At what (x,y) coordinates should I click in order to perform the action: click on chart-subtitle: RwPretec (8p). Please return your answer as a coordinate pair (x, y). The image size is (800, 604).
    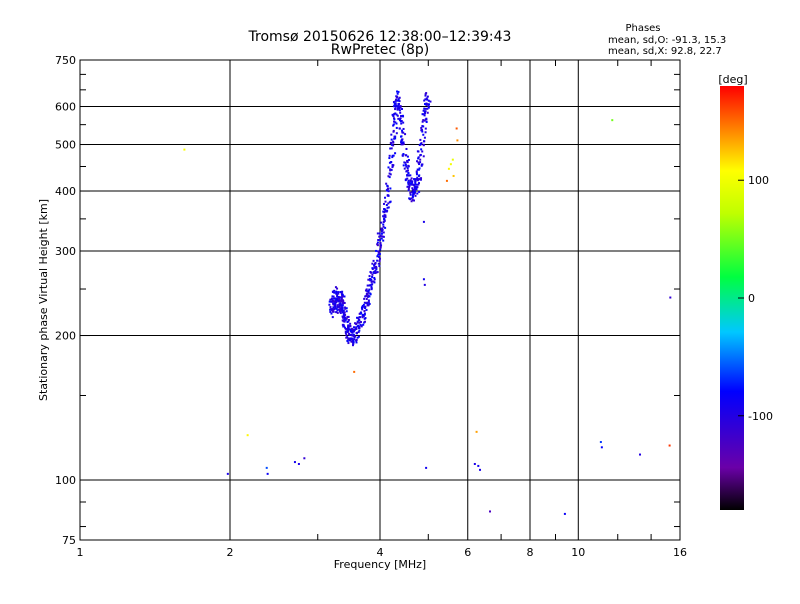
    Looking at the image, I should click on (380, 50).